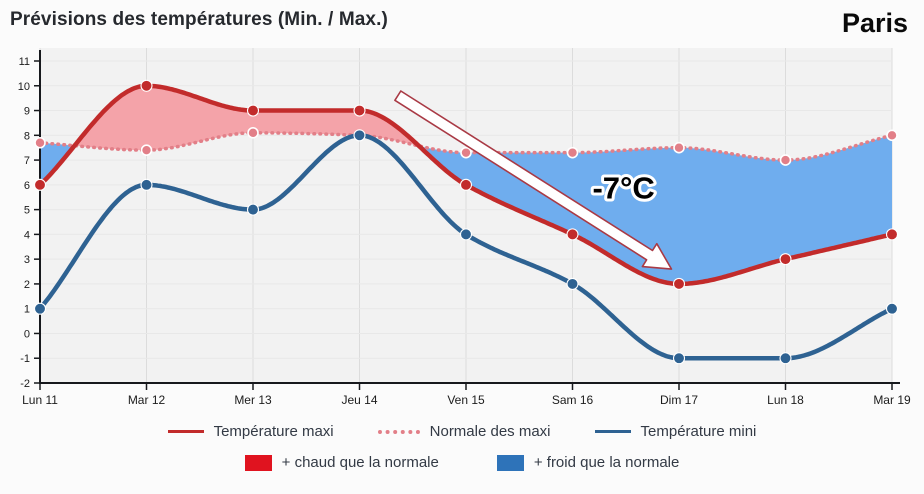 This screenshot has height=494, width=924. What do you see at coordinates (27, 310) in the screenshot?
I see `y-axis-tick-label: 1` at bounding box center [27, 310].